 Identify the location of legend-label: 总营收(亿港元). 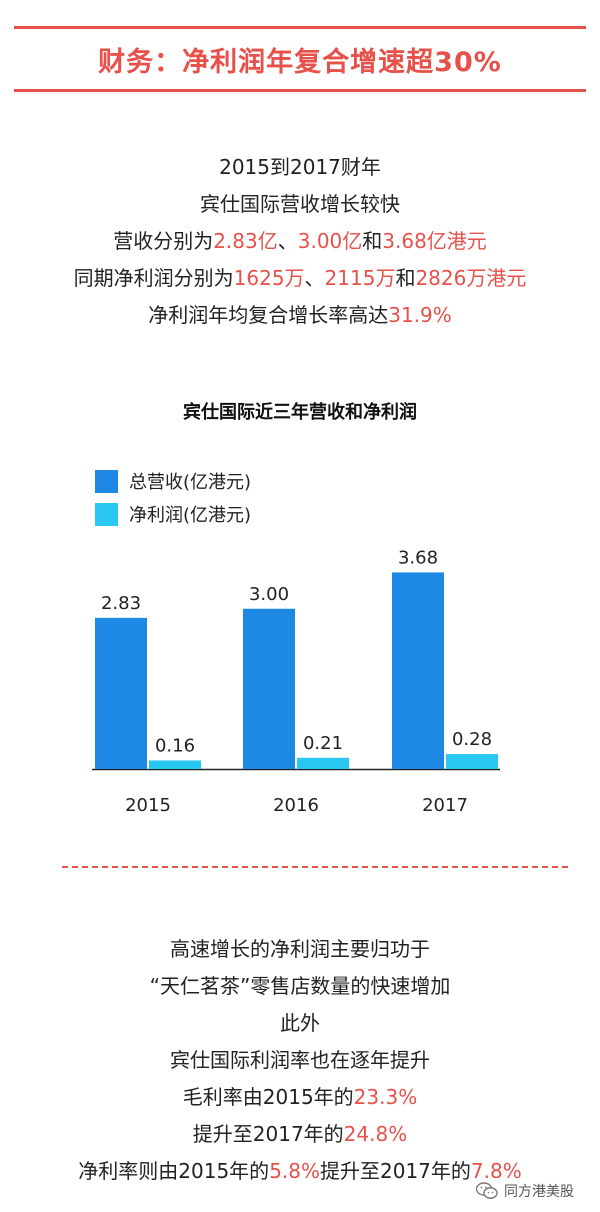
(190, 482).